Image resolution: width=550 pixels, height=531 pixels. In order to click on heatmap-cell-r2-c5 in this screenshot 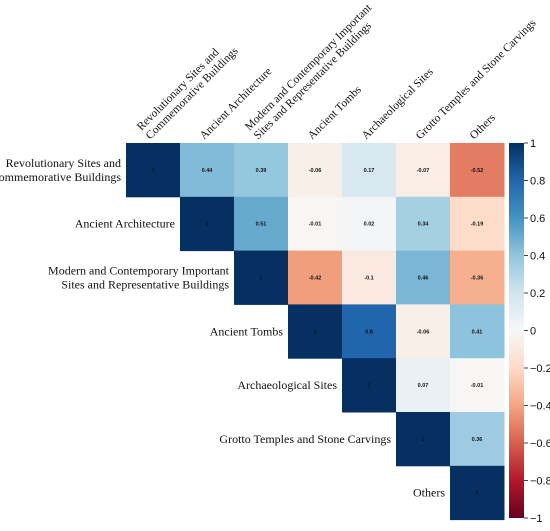, I will do `click(423, 277)`.